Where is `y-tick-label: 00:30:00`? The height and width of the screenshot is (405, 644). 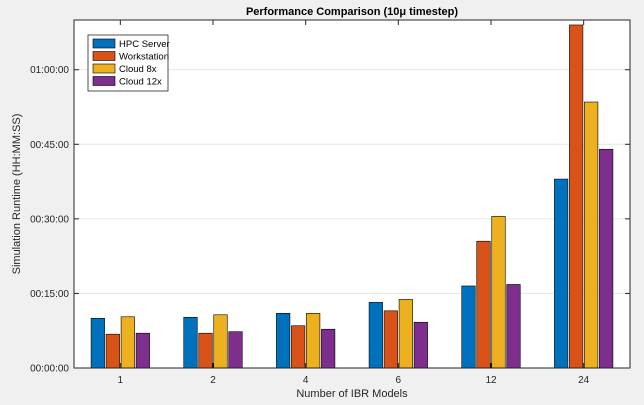
y-tick-label: 00:30:00 is located at coordinates (49, 219).